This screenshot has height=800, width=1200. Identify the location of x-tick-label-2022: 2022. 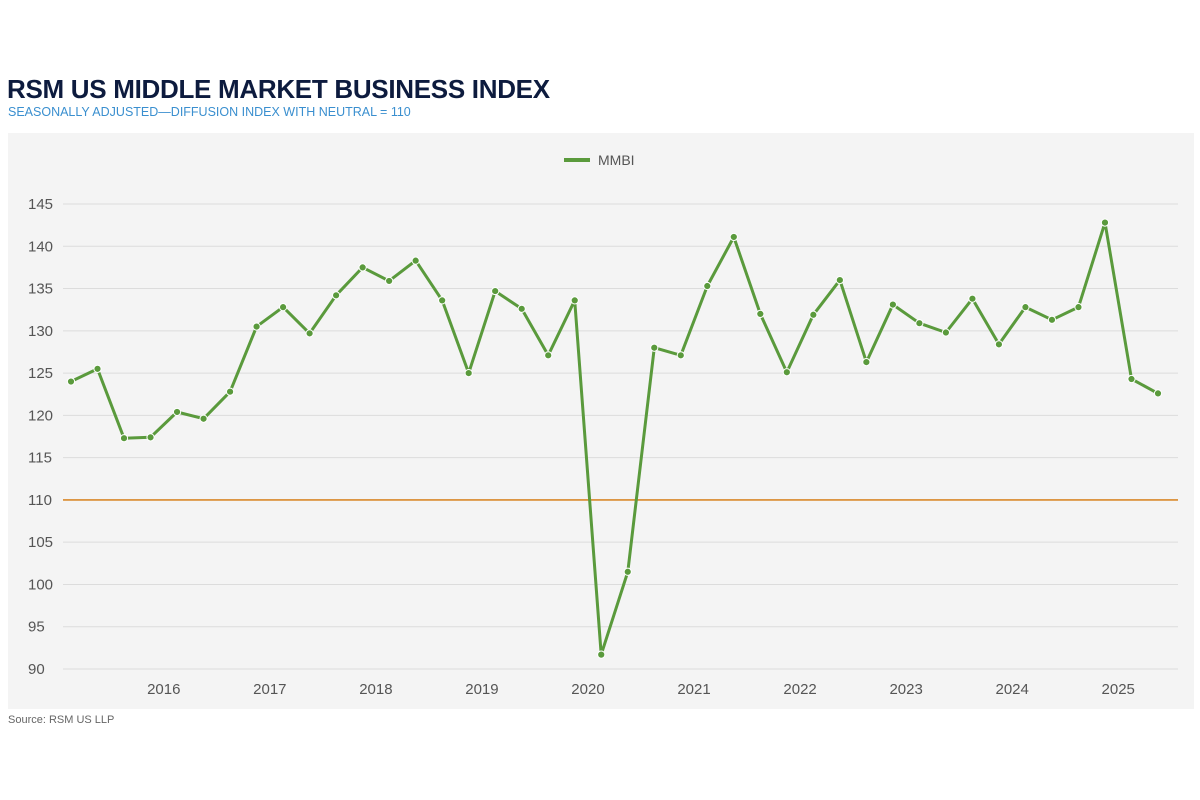
(799, 689).